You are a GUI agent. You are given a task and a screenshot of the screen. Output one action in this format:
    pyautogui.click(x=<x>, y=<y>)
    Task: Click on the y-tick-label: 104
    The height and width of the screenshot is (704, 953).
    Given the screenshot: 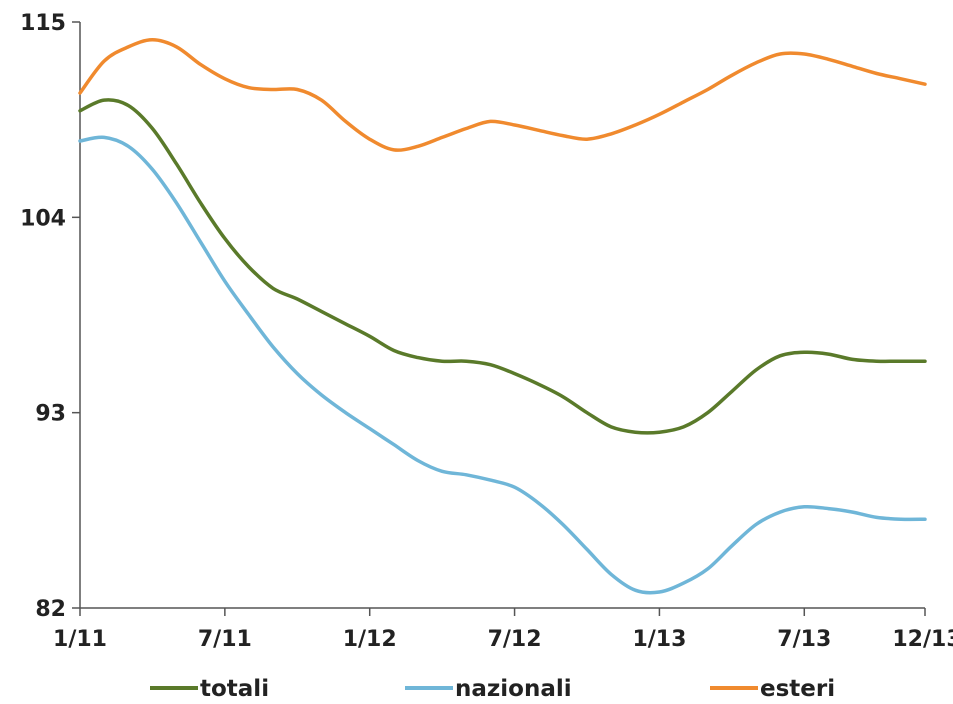 What is the action you would take?
    pyautogui.click(x=43, y=218)
    